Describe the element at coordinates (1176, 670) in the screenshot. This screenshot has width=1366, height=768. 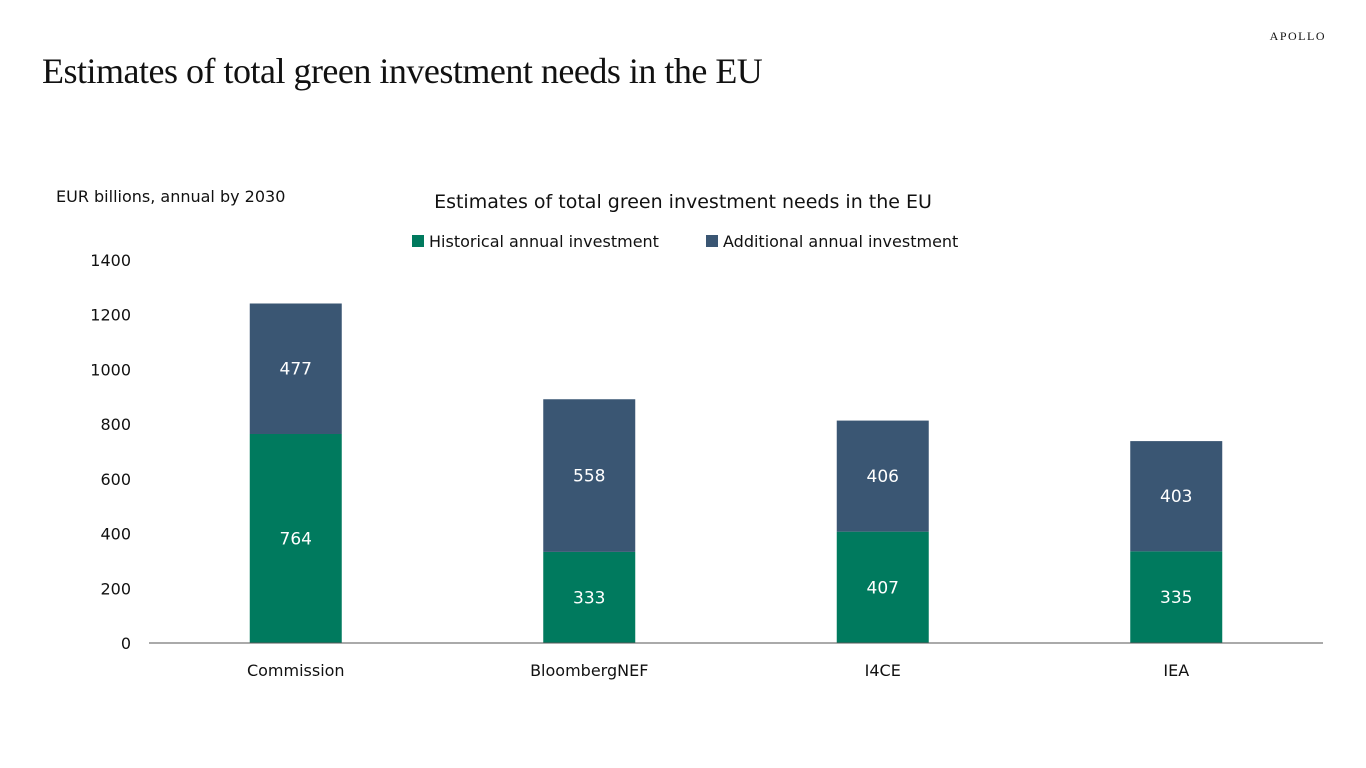
I see `x-tick-label: IEA` at that location.